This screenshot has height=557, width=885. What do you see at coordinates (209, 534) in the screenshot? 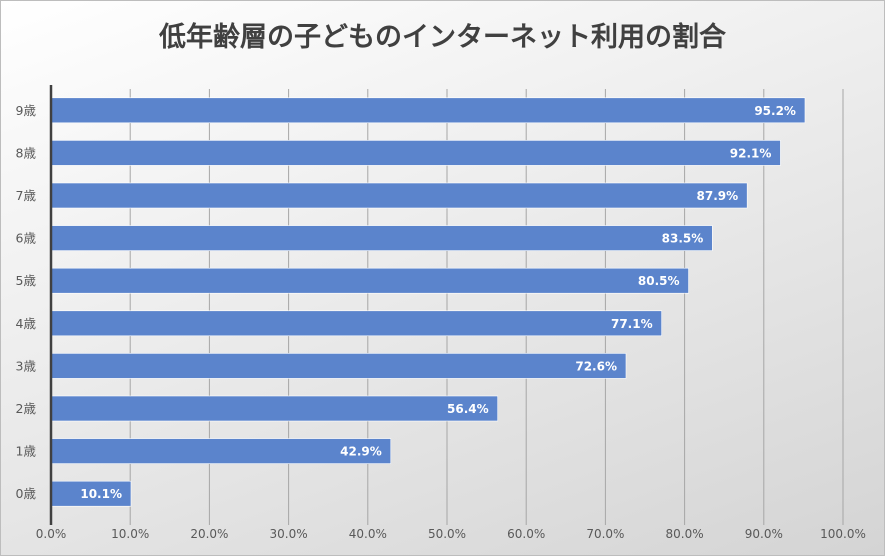
I see `x-tick-label: 20.0%` at bounding box center [209, 534].